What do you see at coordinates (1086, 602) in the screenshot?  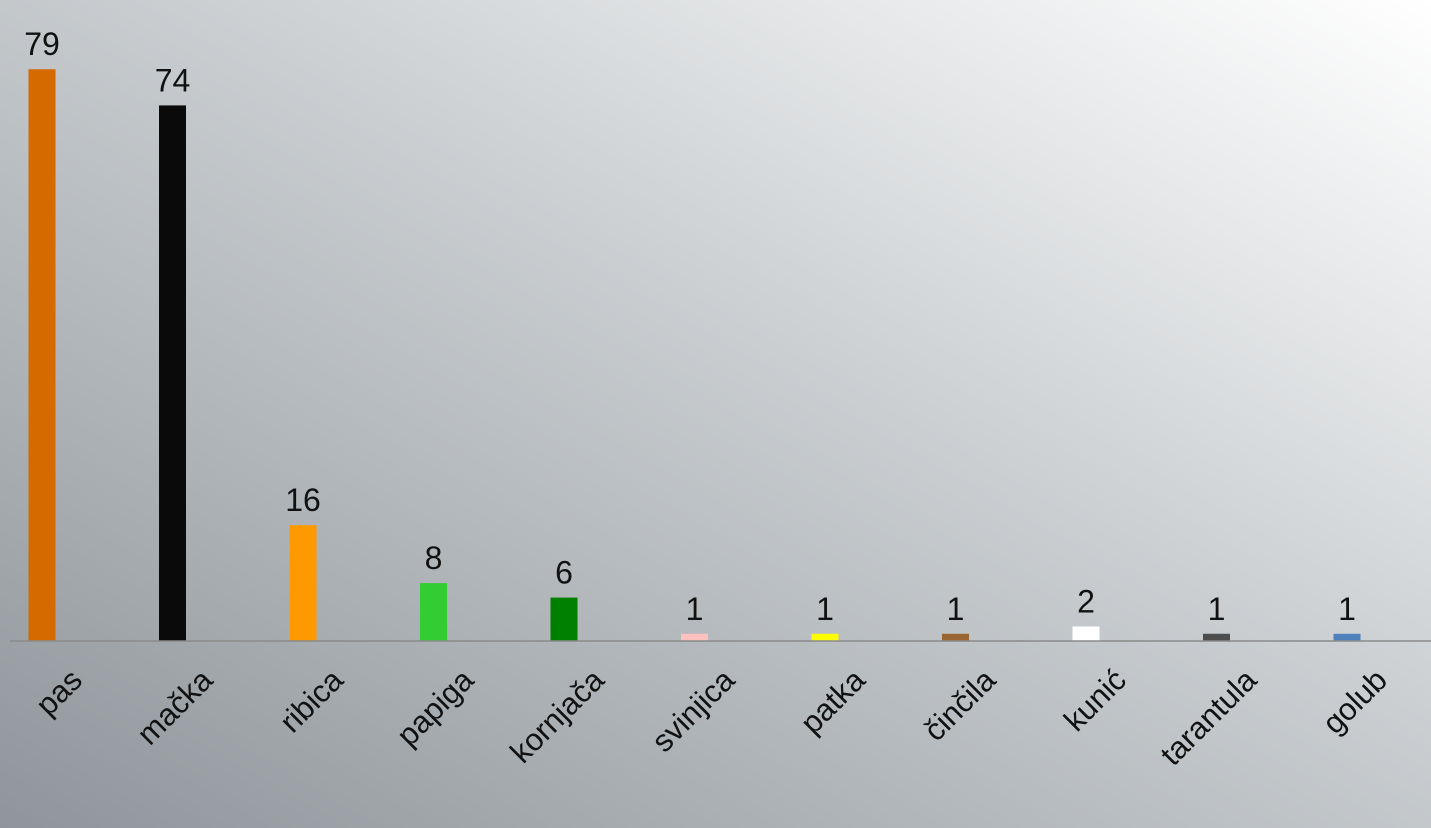 I see `value-label: 2` at bounding box center [1086, 602].